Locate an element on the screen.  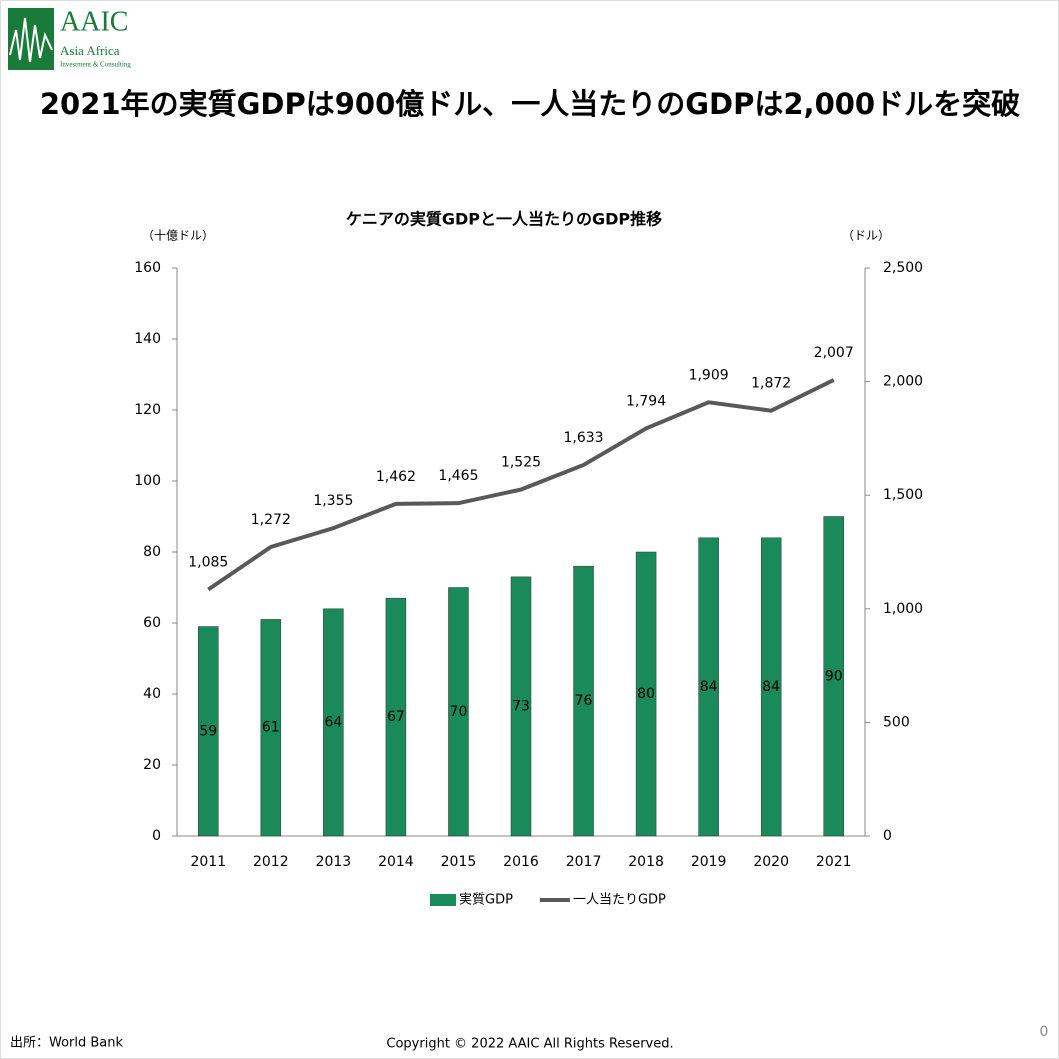
line is located at coordinates (521, 485).